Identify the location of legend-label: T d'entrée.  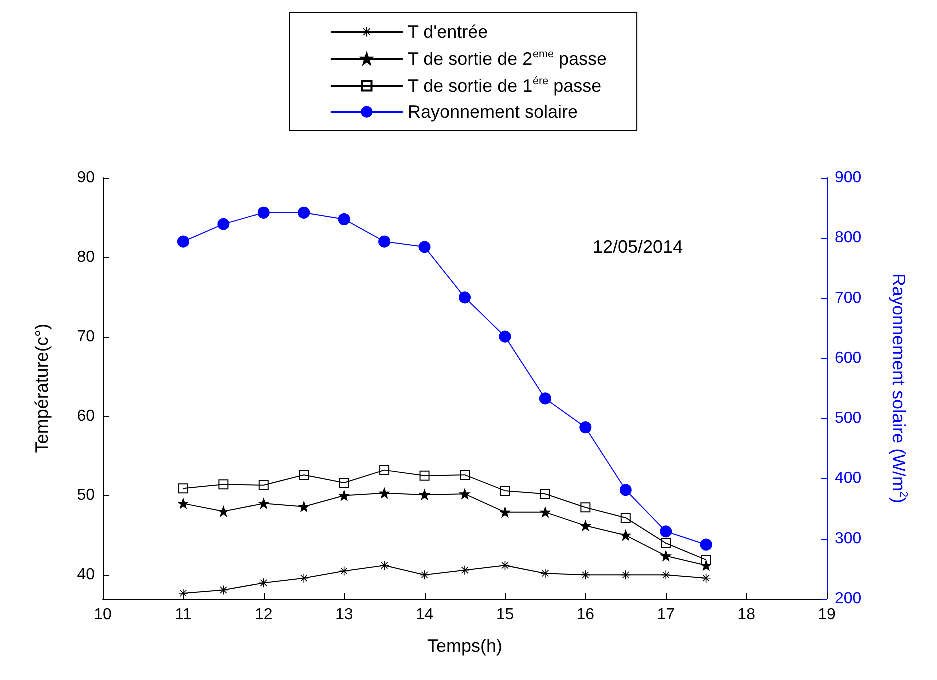
(448, 32).